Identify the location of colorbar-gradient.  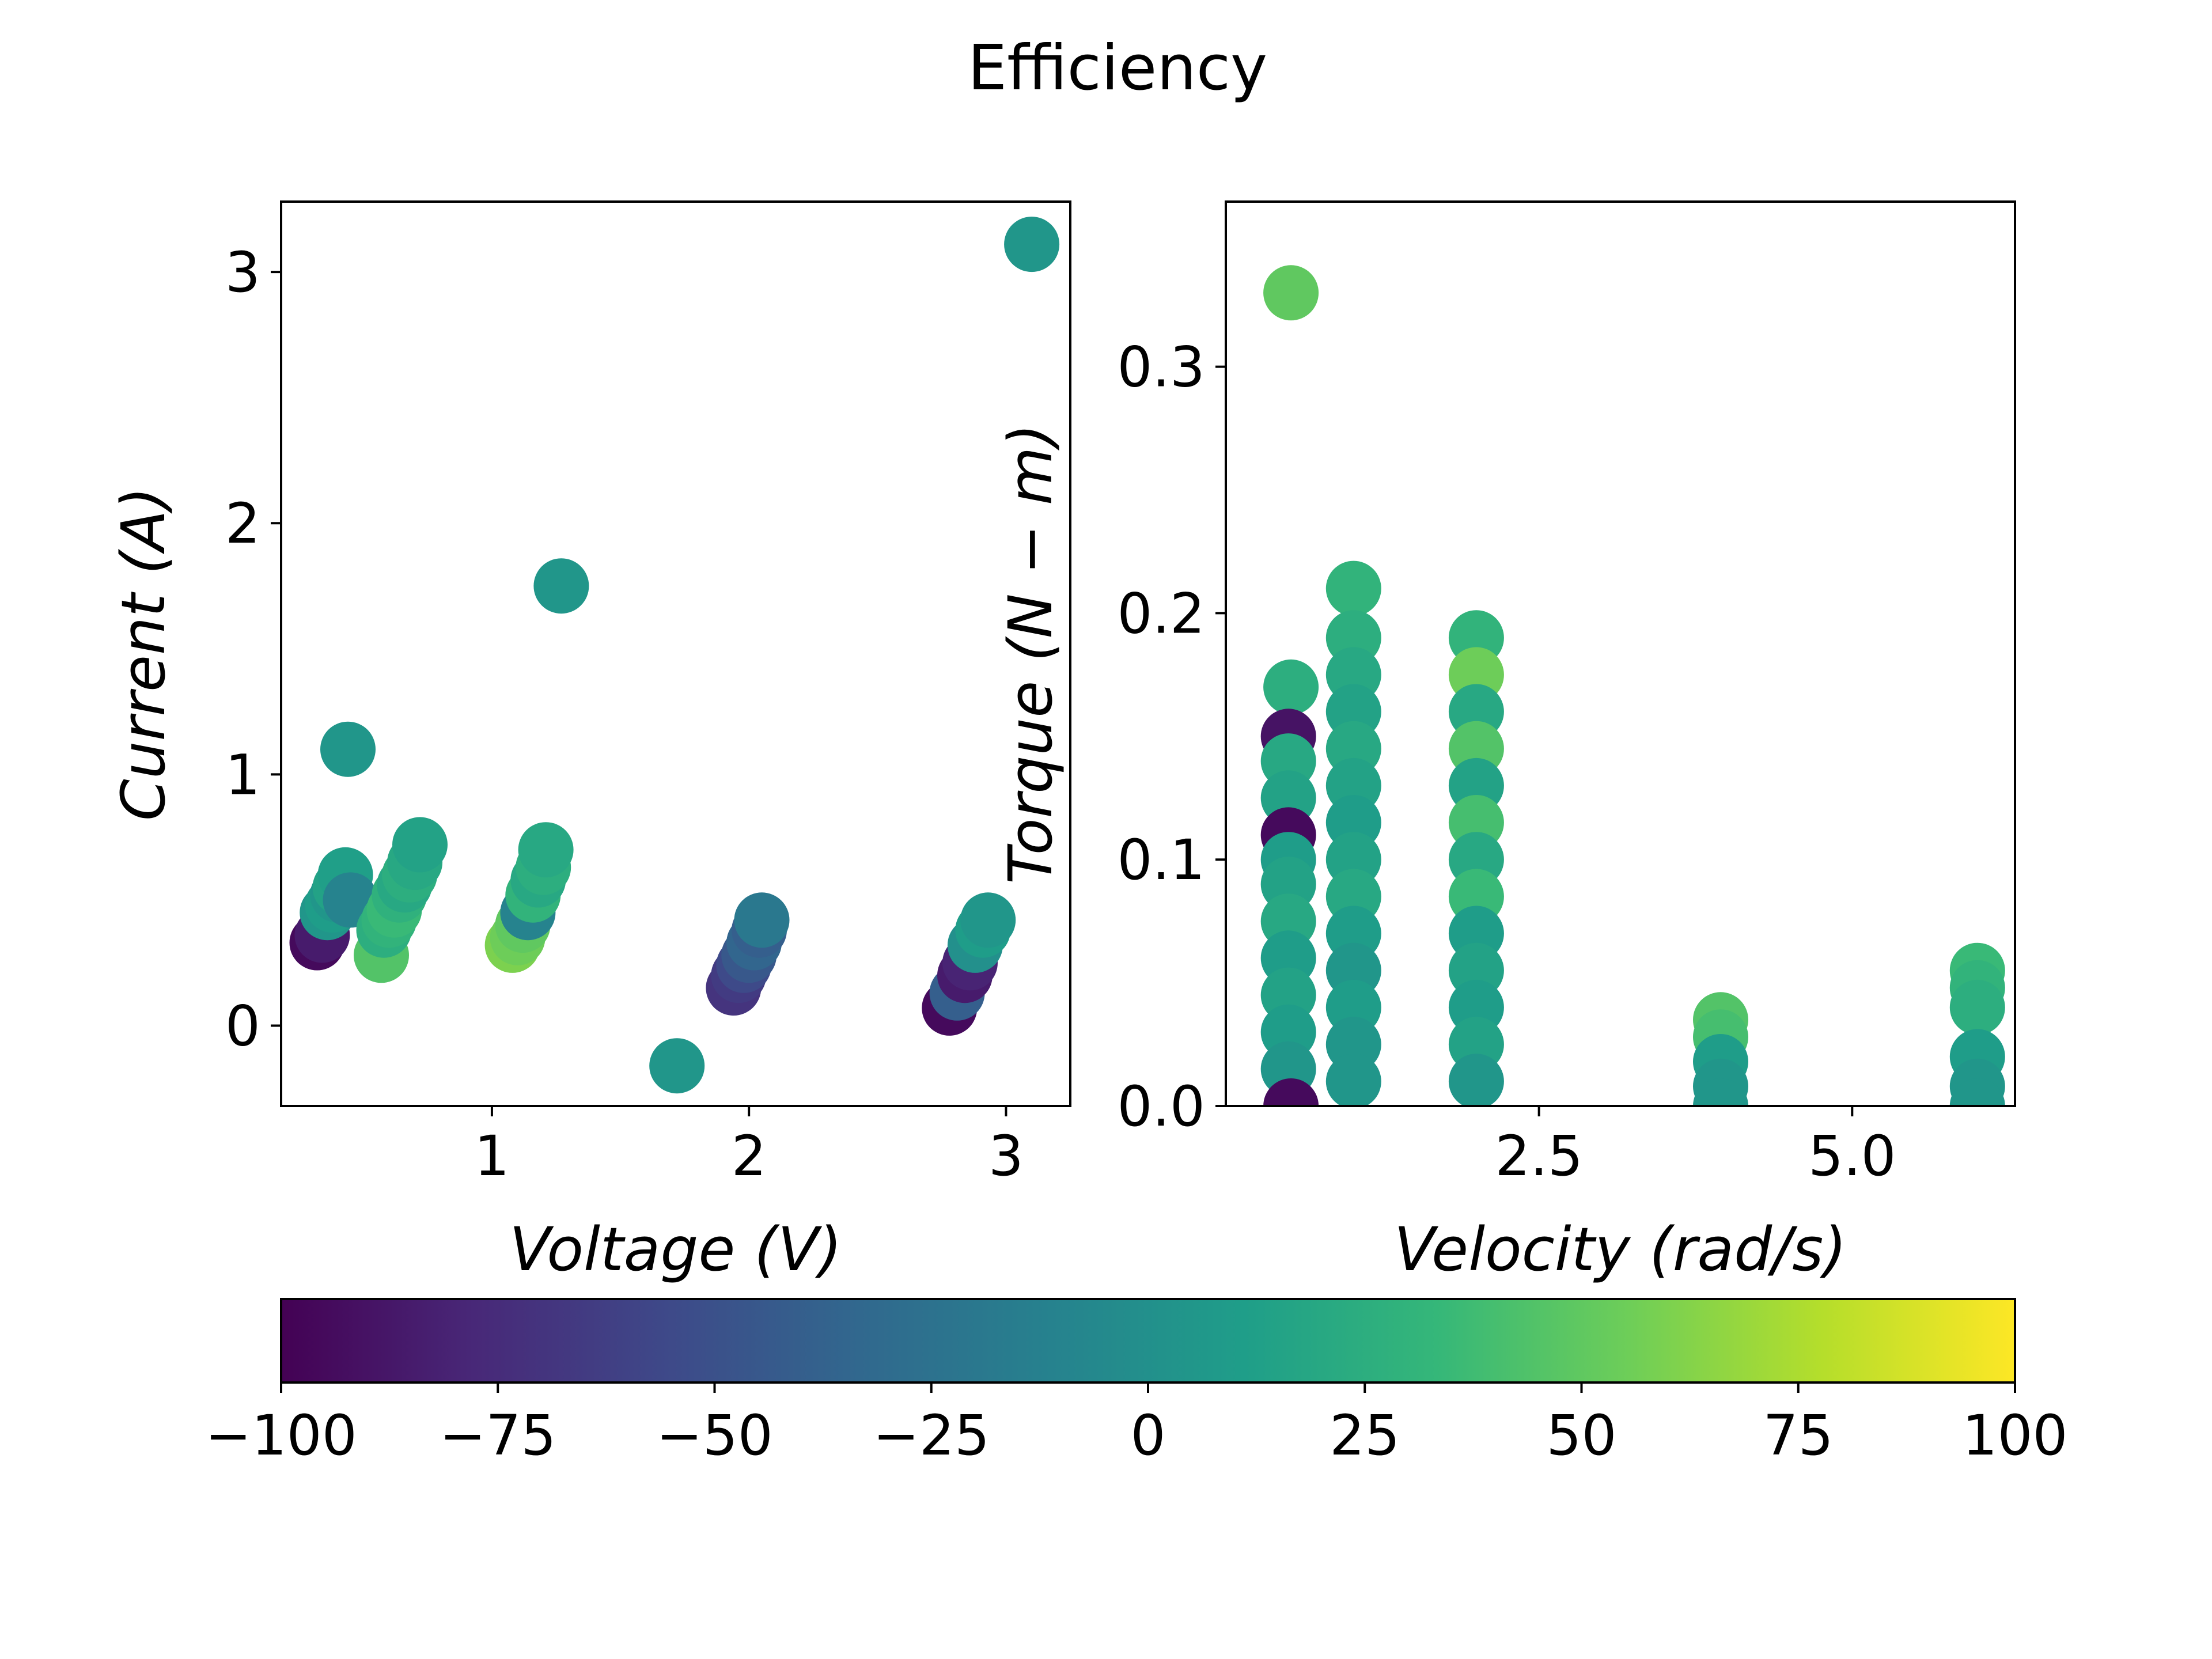
(1148, 1340).